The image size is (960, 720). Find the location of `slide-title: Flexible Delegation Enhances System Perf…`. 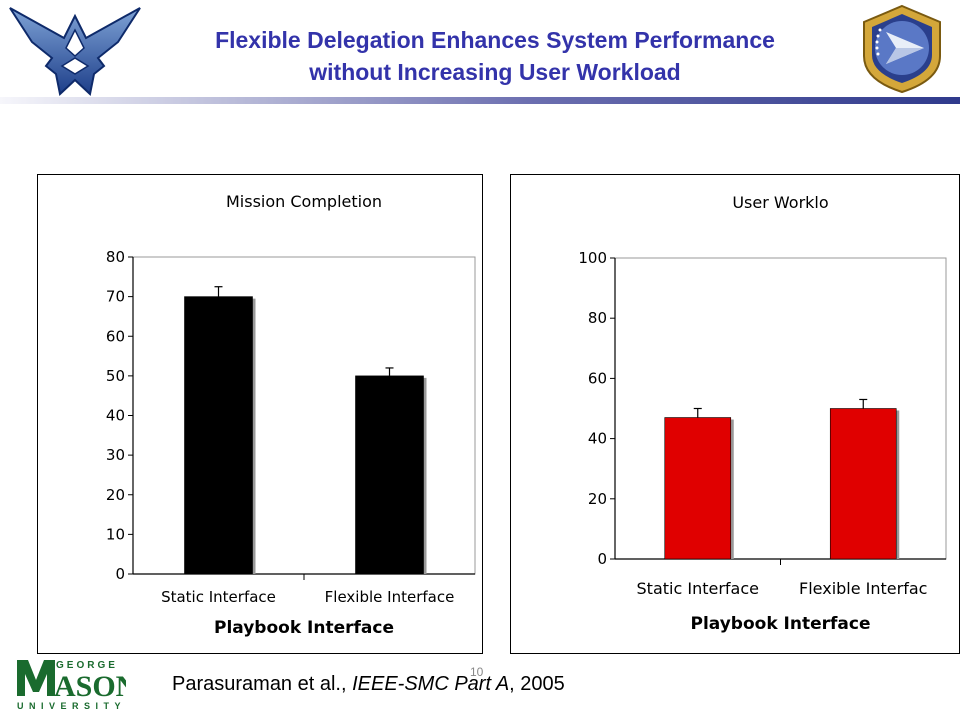

slide-title: Flexible Delegation Enhances System Perf… is located at coordinates (495, 56).